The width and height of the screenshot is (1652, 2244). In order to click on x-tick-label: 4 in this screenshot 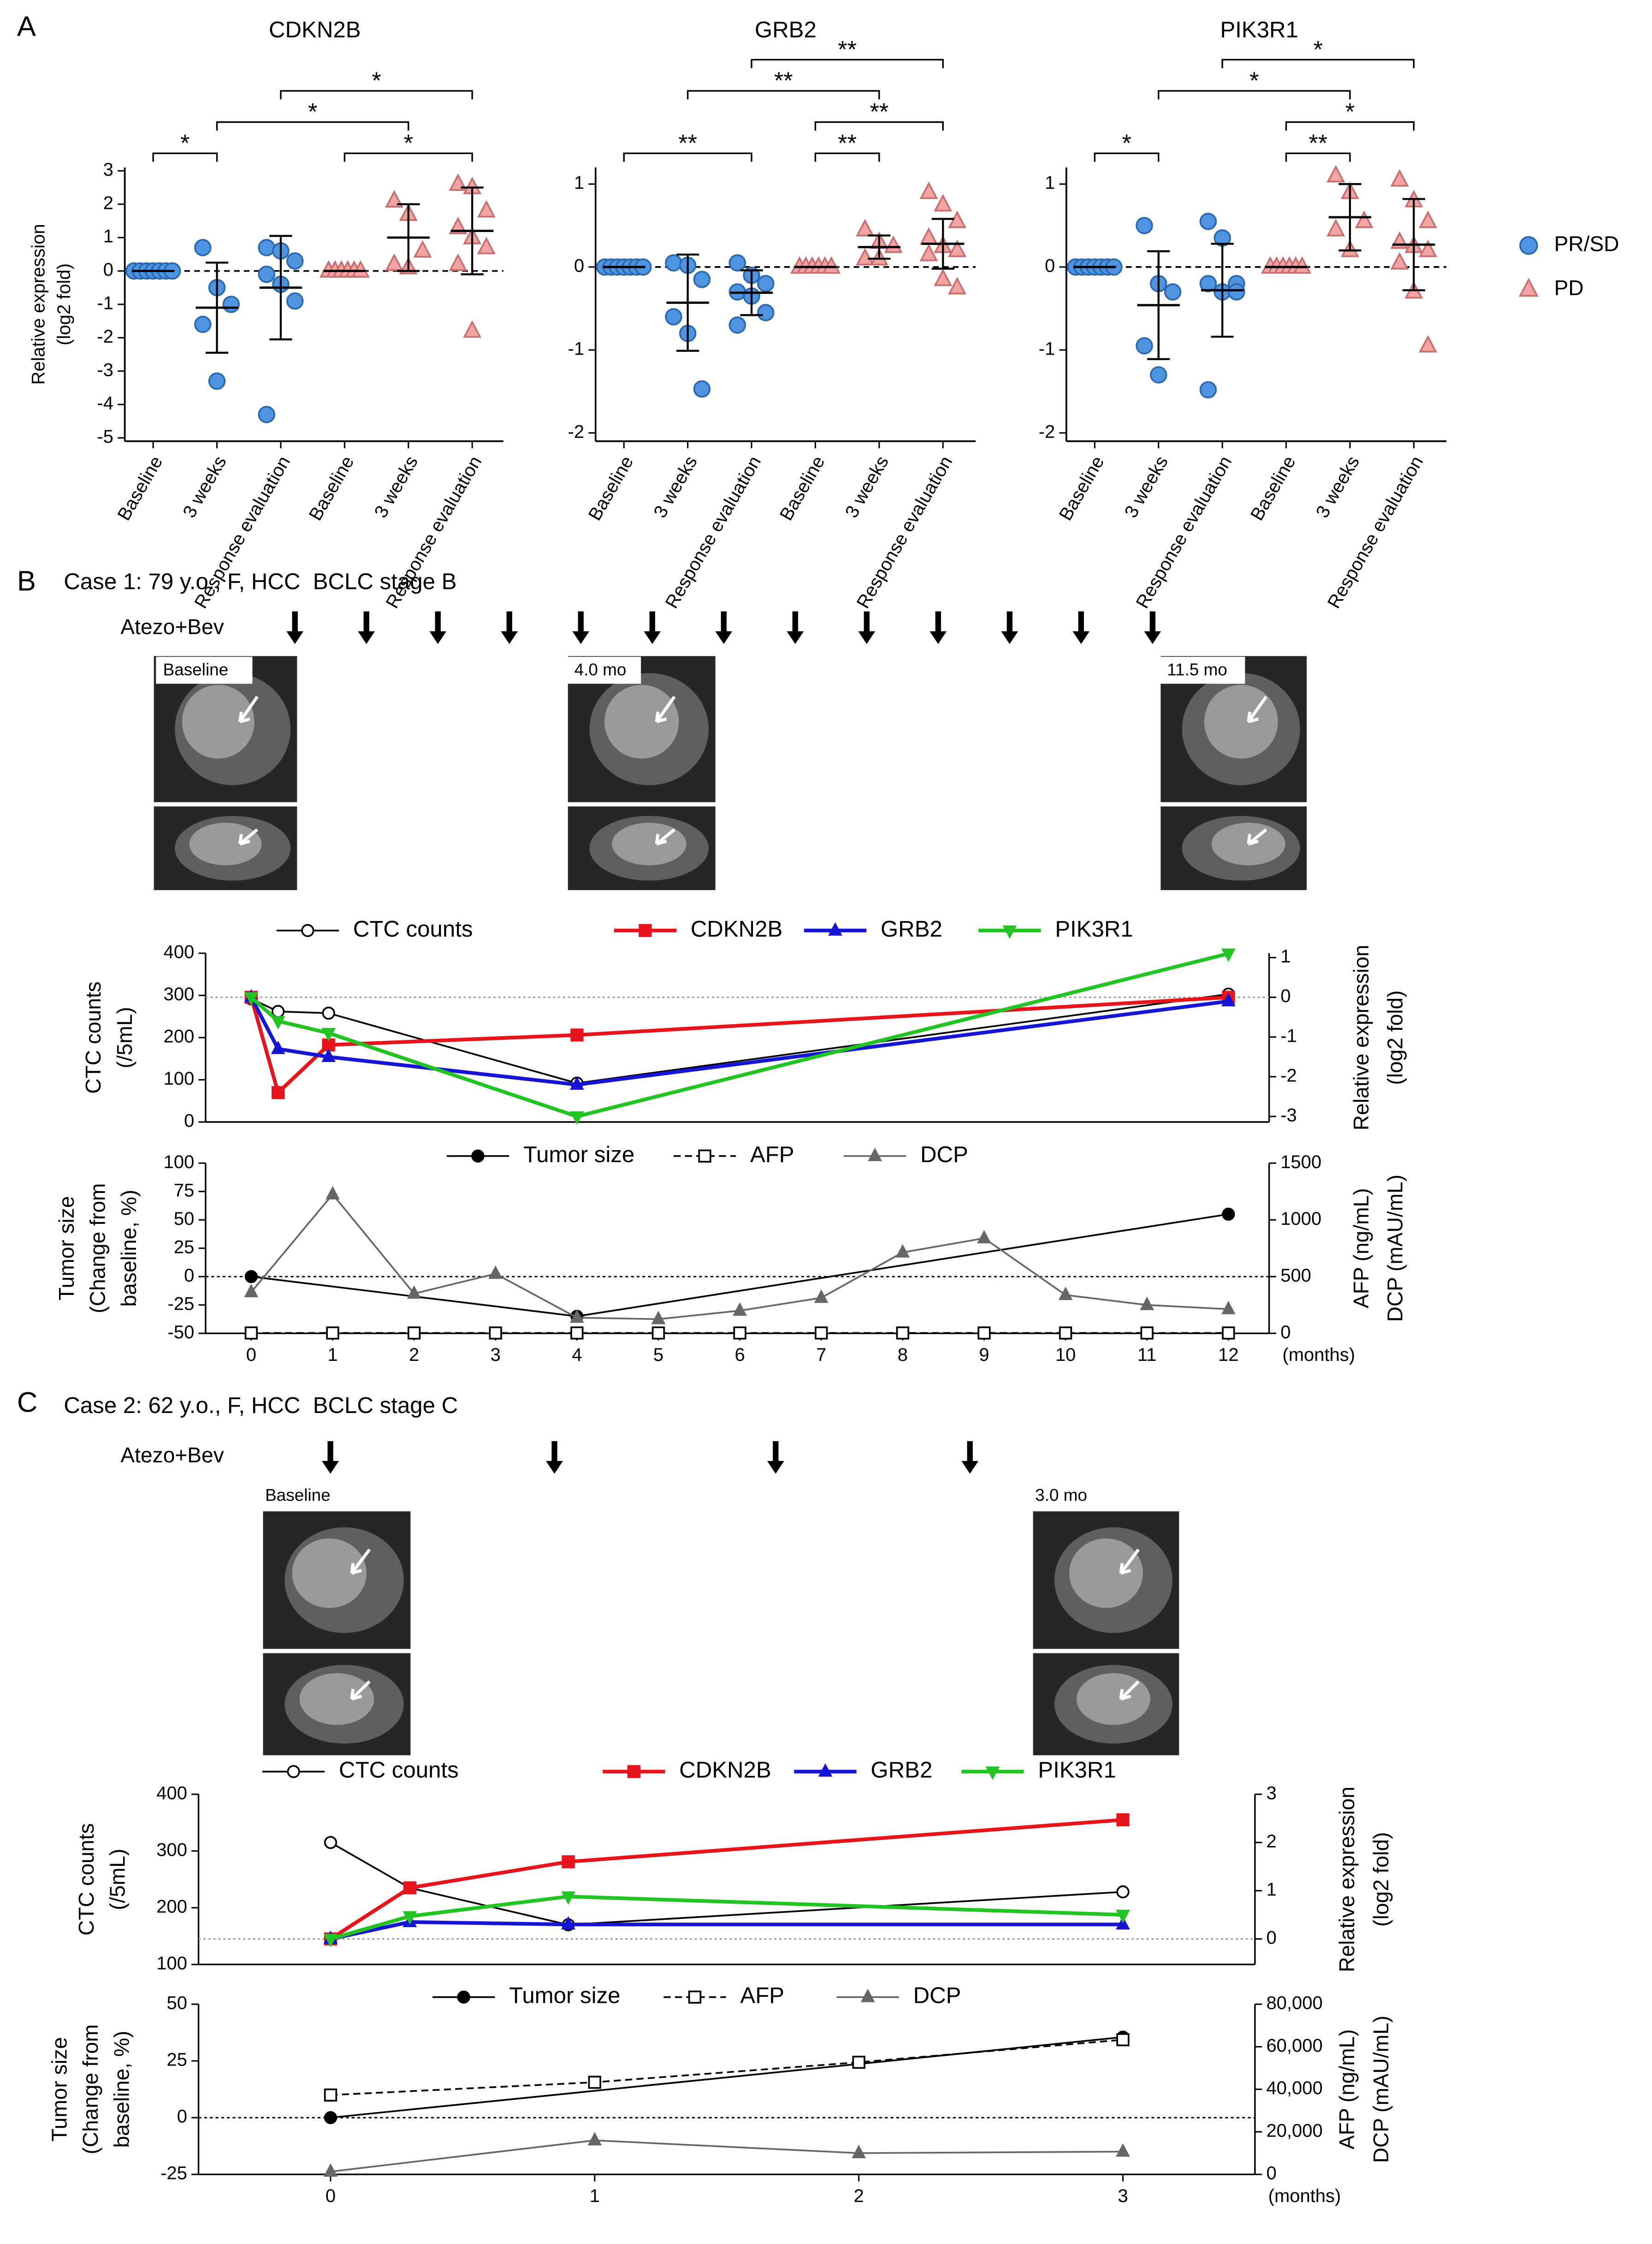, I will do `click(577, 1355)`.